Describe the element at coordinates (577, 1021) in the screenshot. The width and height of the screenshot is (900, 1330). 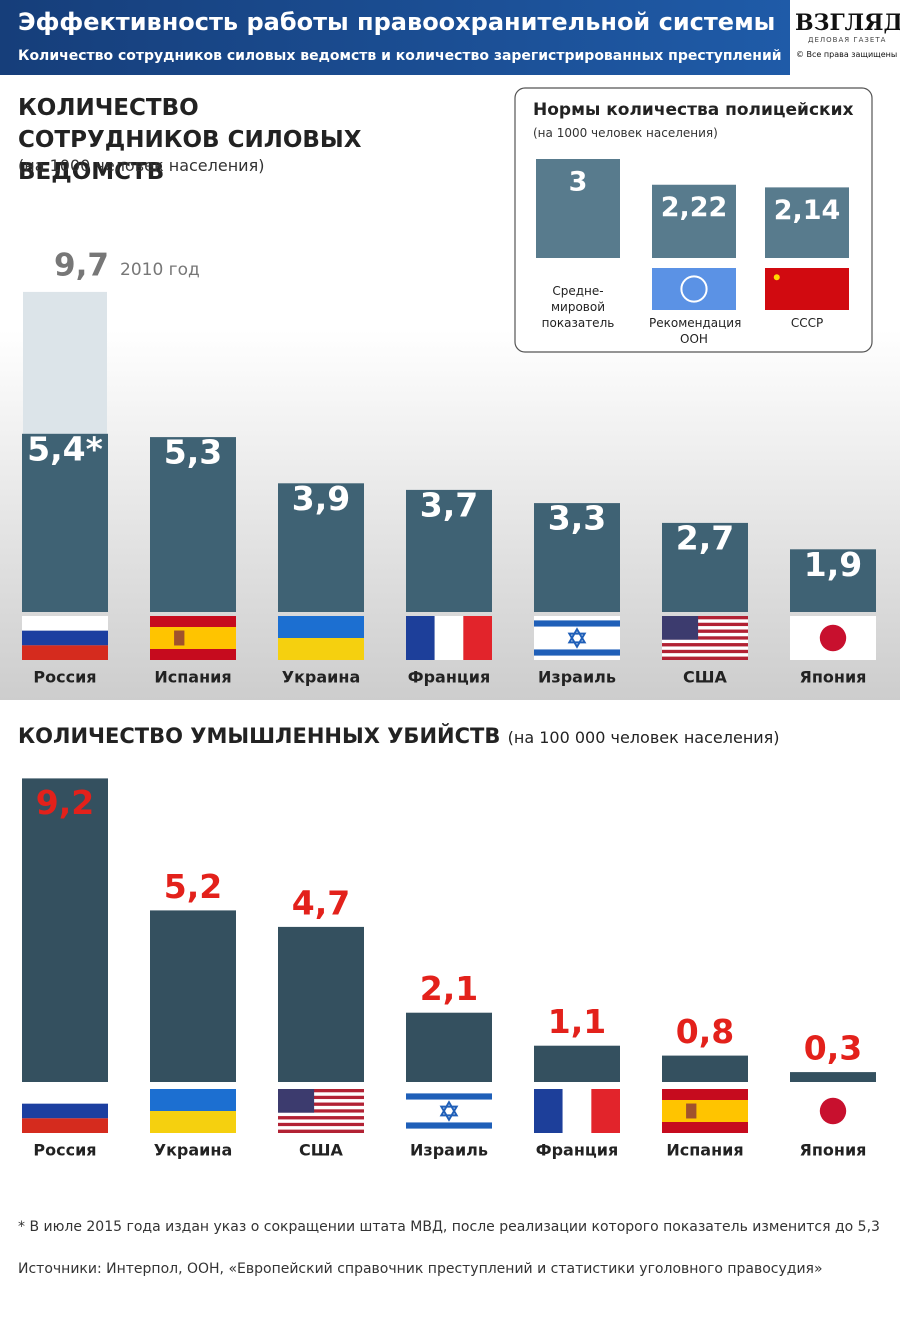
I see `value-label: 1,1` at that location.